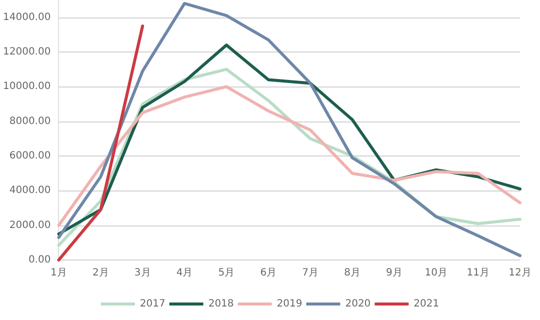  Describe the element at coordinates (30, 190) in the screenshot. I see `y-tick-label: 4000.00` at that location.